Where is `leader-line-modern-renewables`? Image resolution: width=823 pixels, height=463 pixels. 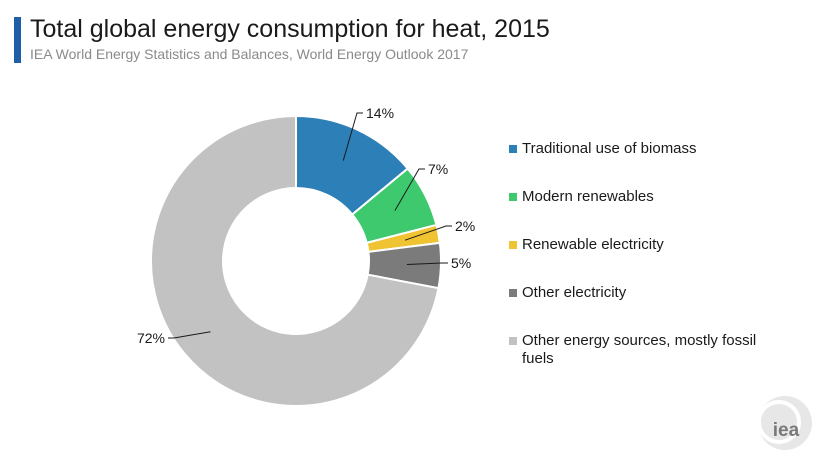 leader-line-modern-renewables is located at coordinates (409, 189).